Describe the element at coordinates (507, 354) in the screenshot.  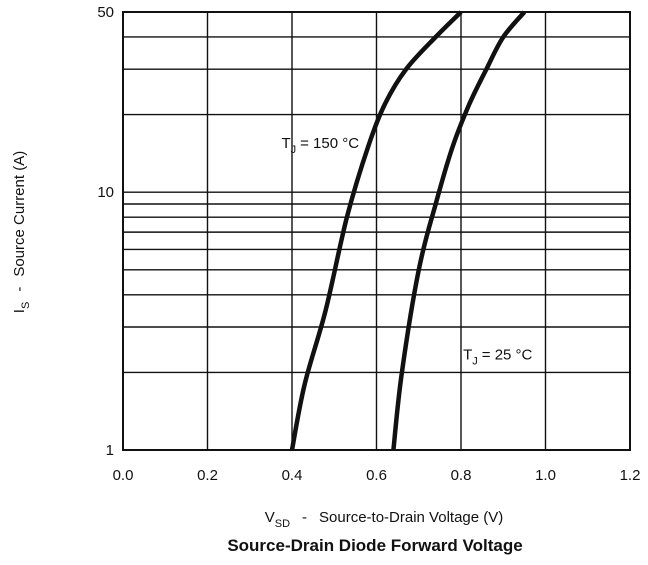
I see `annotation-text: = 25 °C` at that location.